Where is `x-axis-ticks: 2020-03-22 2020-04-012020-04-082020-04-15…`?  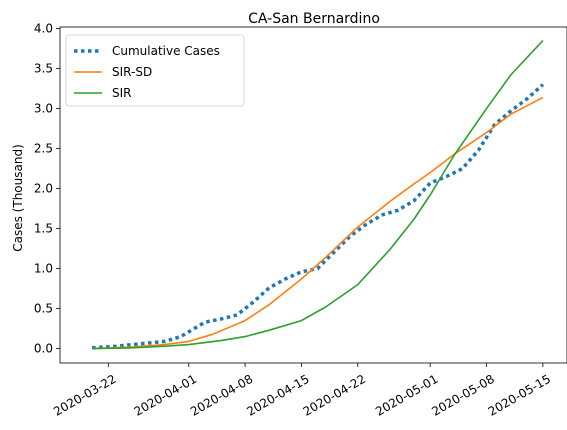 x-axis-ticks: 2020-03-22 2020-04-012020-04-082020-04-15… is located at coordinates (302, 391).